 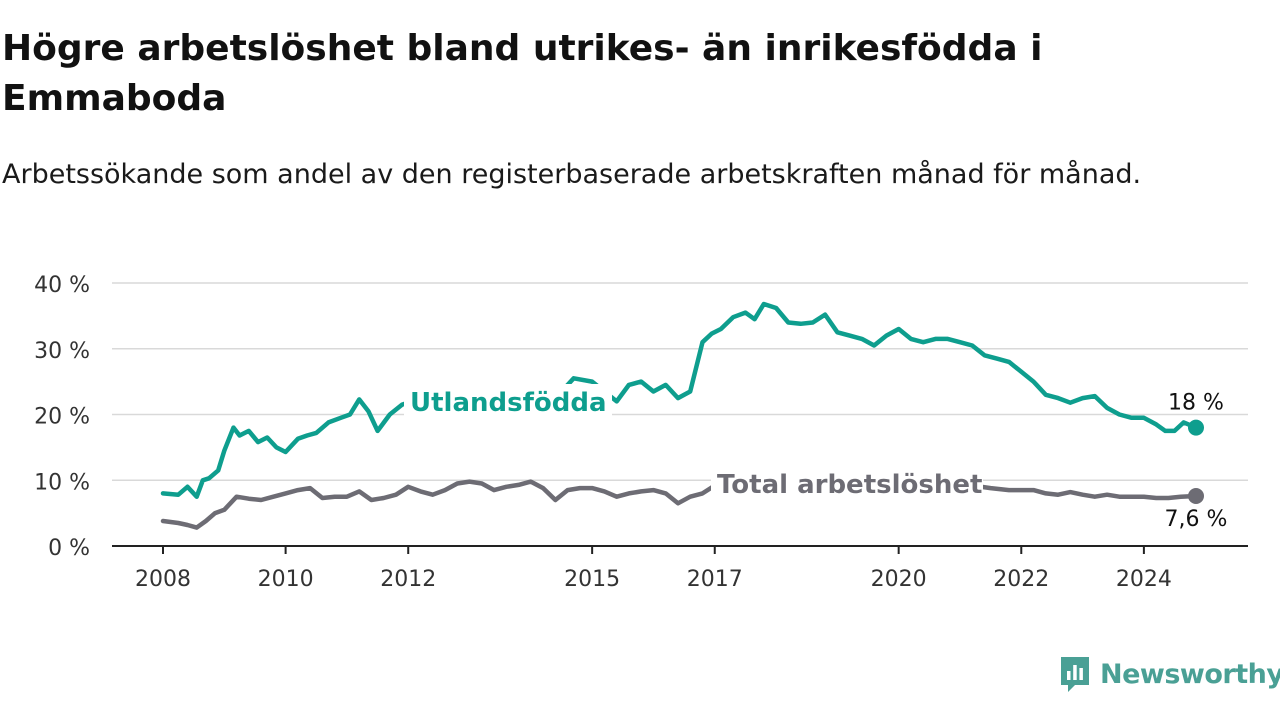 What do you see at coordinates (899, 579) in the screenshot?
I see `x-tick-label: 2020` at bounding box center [899, 579].